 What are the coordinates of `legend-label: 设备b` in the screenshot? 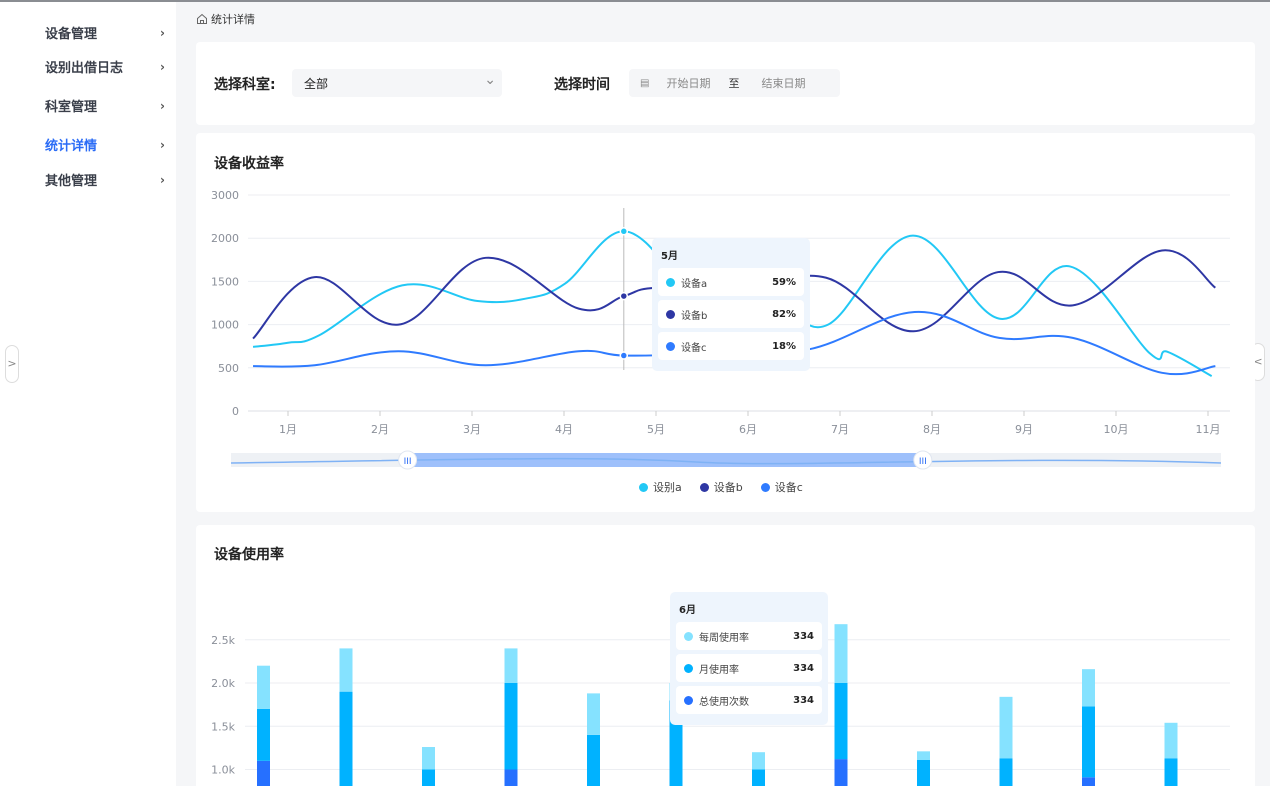 It's located at (728, 487).